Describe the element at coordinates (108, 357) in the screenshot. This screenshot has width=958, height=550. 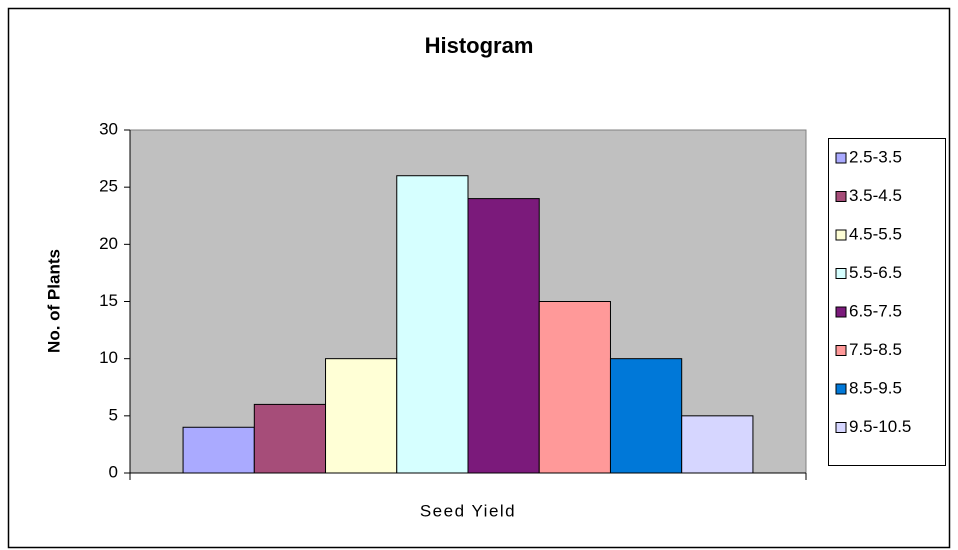
I see `y-tick-label: 10` at that location.